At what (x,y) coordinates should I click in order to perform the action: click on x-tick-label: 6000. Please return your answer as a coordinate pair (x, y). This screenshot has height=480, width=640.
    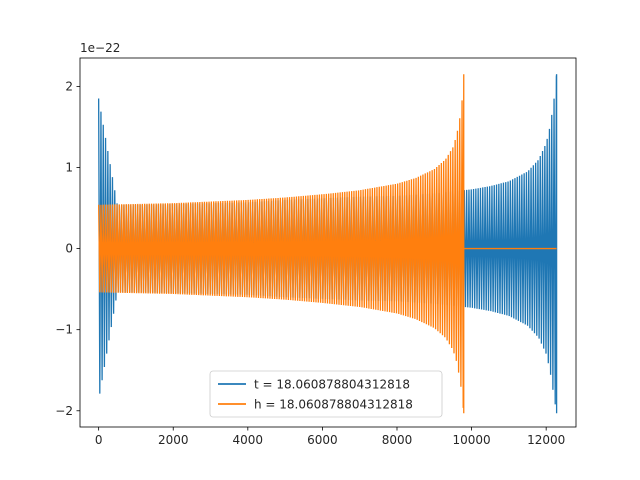
    Looking at the image, I should click on (322, 440).